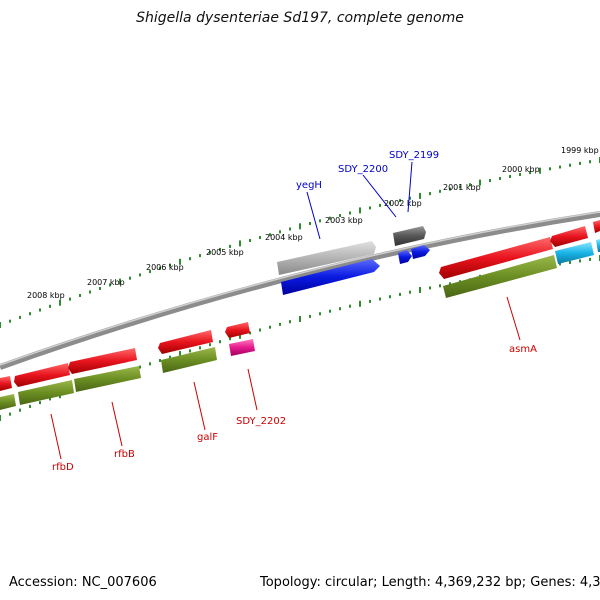 This screenshot has width=600, height=600. I want to click on kbp-label: 2001 kbp, so click(462, 187).